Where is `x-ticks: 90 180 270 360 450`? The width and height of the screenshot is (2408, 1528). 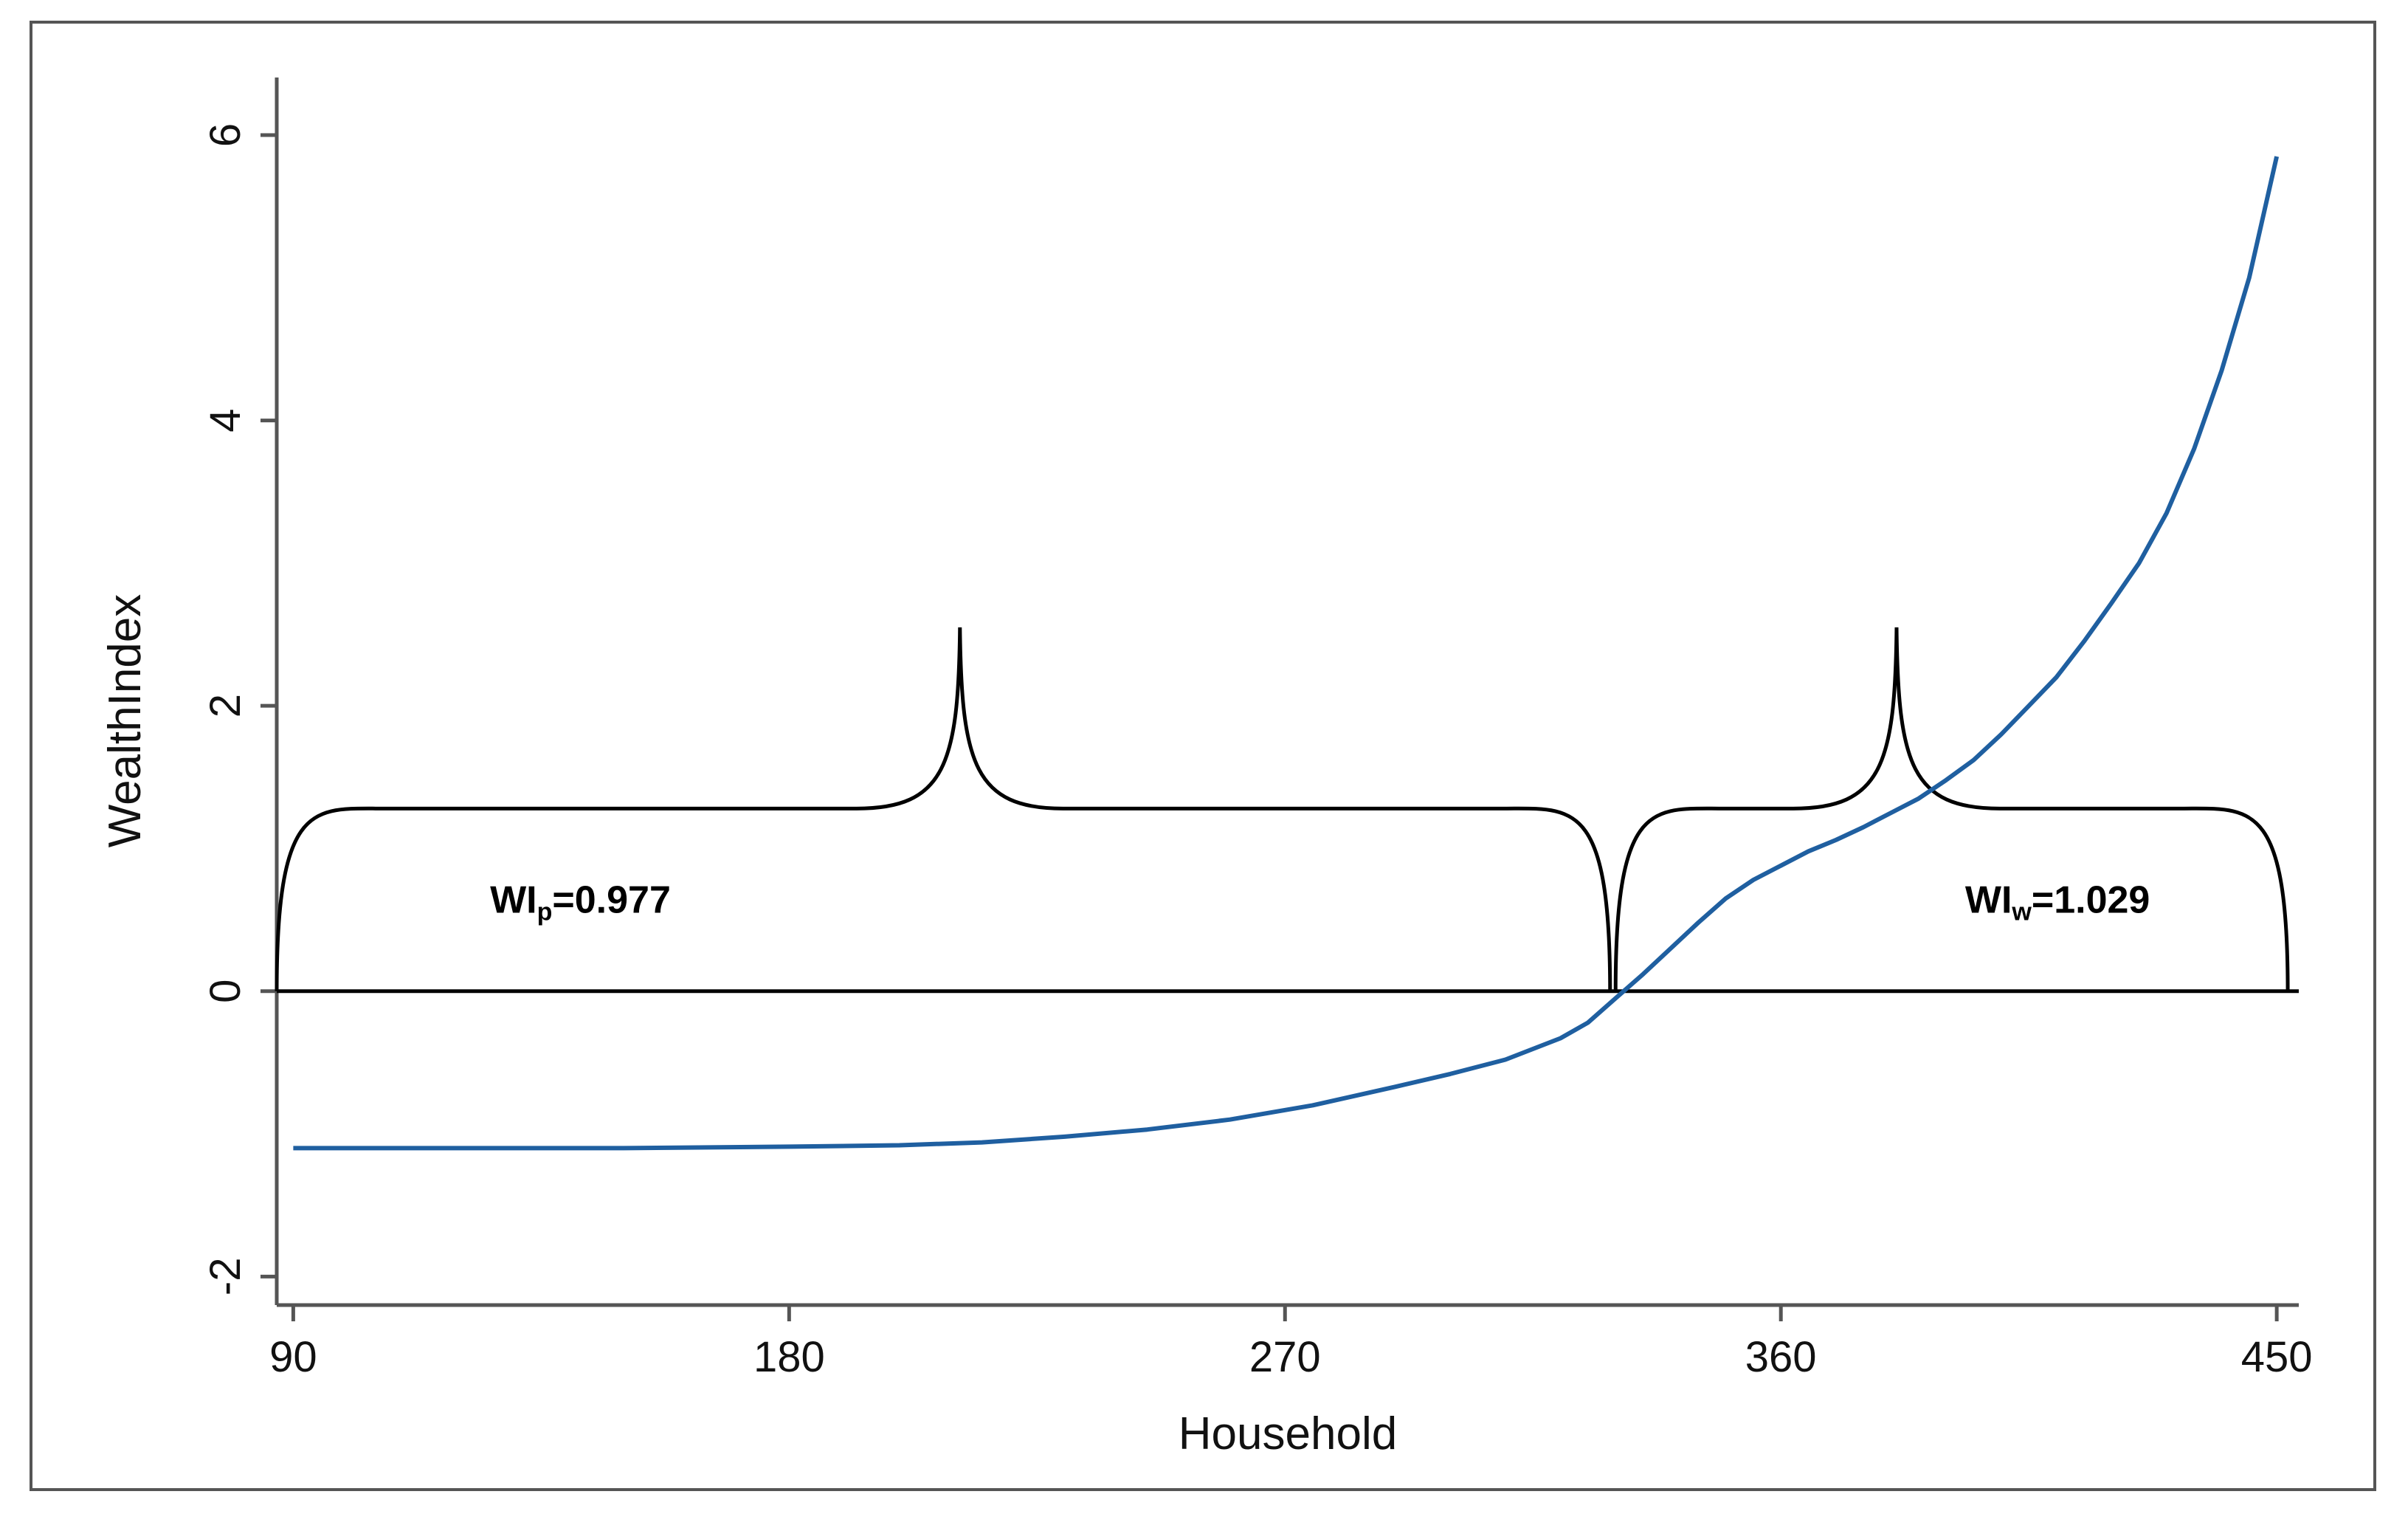 x-ticks: 90 180 270 360 450 is located at coordinates (1291, 1343).